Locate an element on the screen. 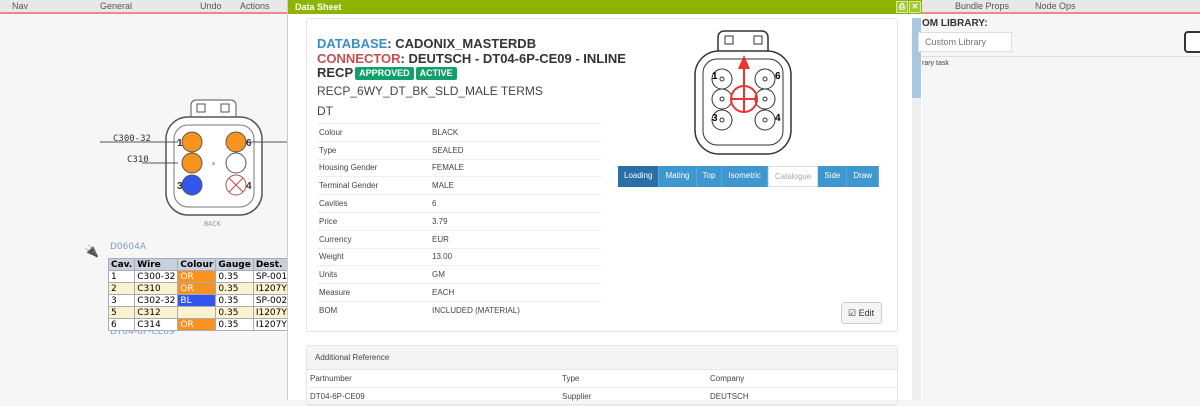  library-title: OM LIBRARY: is located at coordinates (955, 23).